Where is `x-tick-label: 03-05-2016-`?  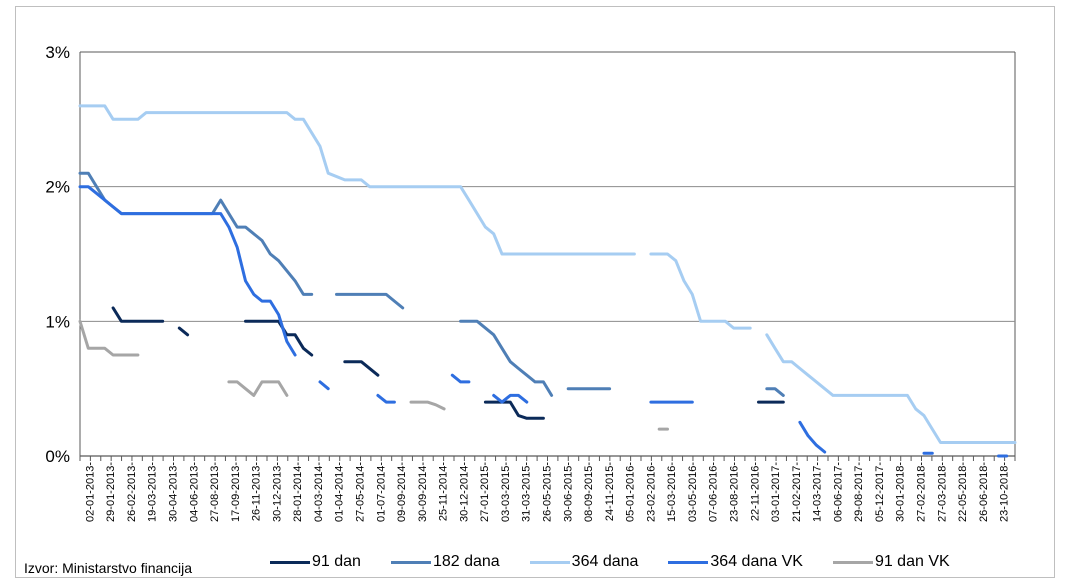 x-tick-label: 03-05-2016- is located at coordinates (693, 492).